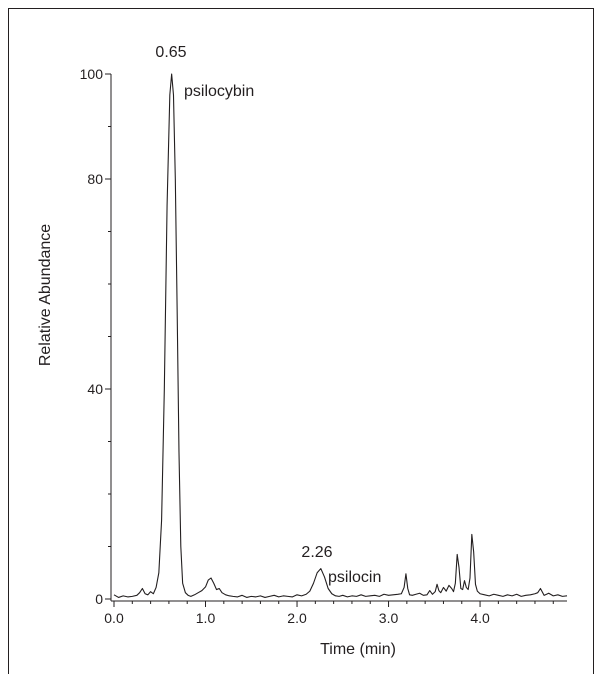 The image size is (602, 679). I want to click on x-tick-label: 3.0, so click(389, 618).